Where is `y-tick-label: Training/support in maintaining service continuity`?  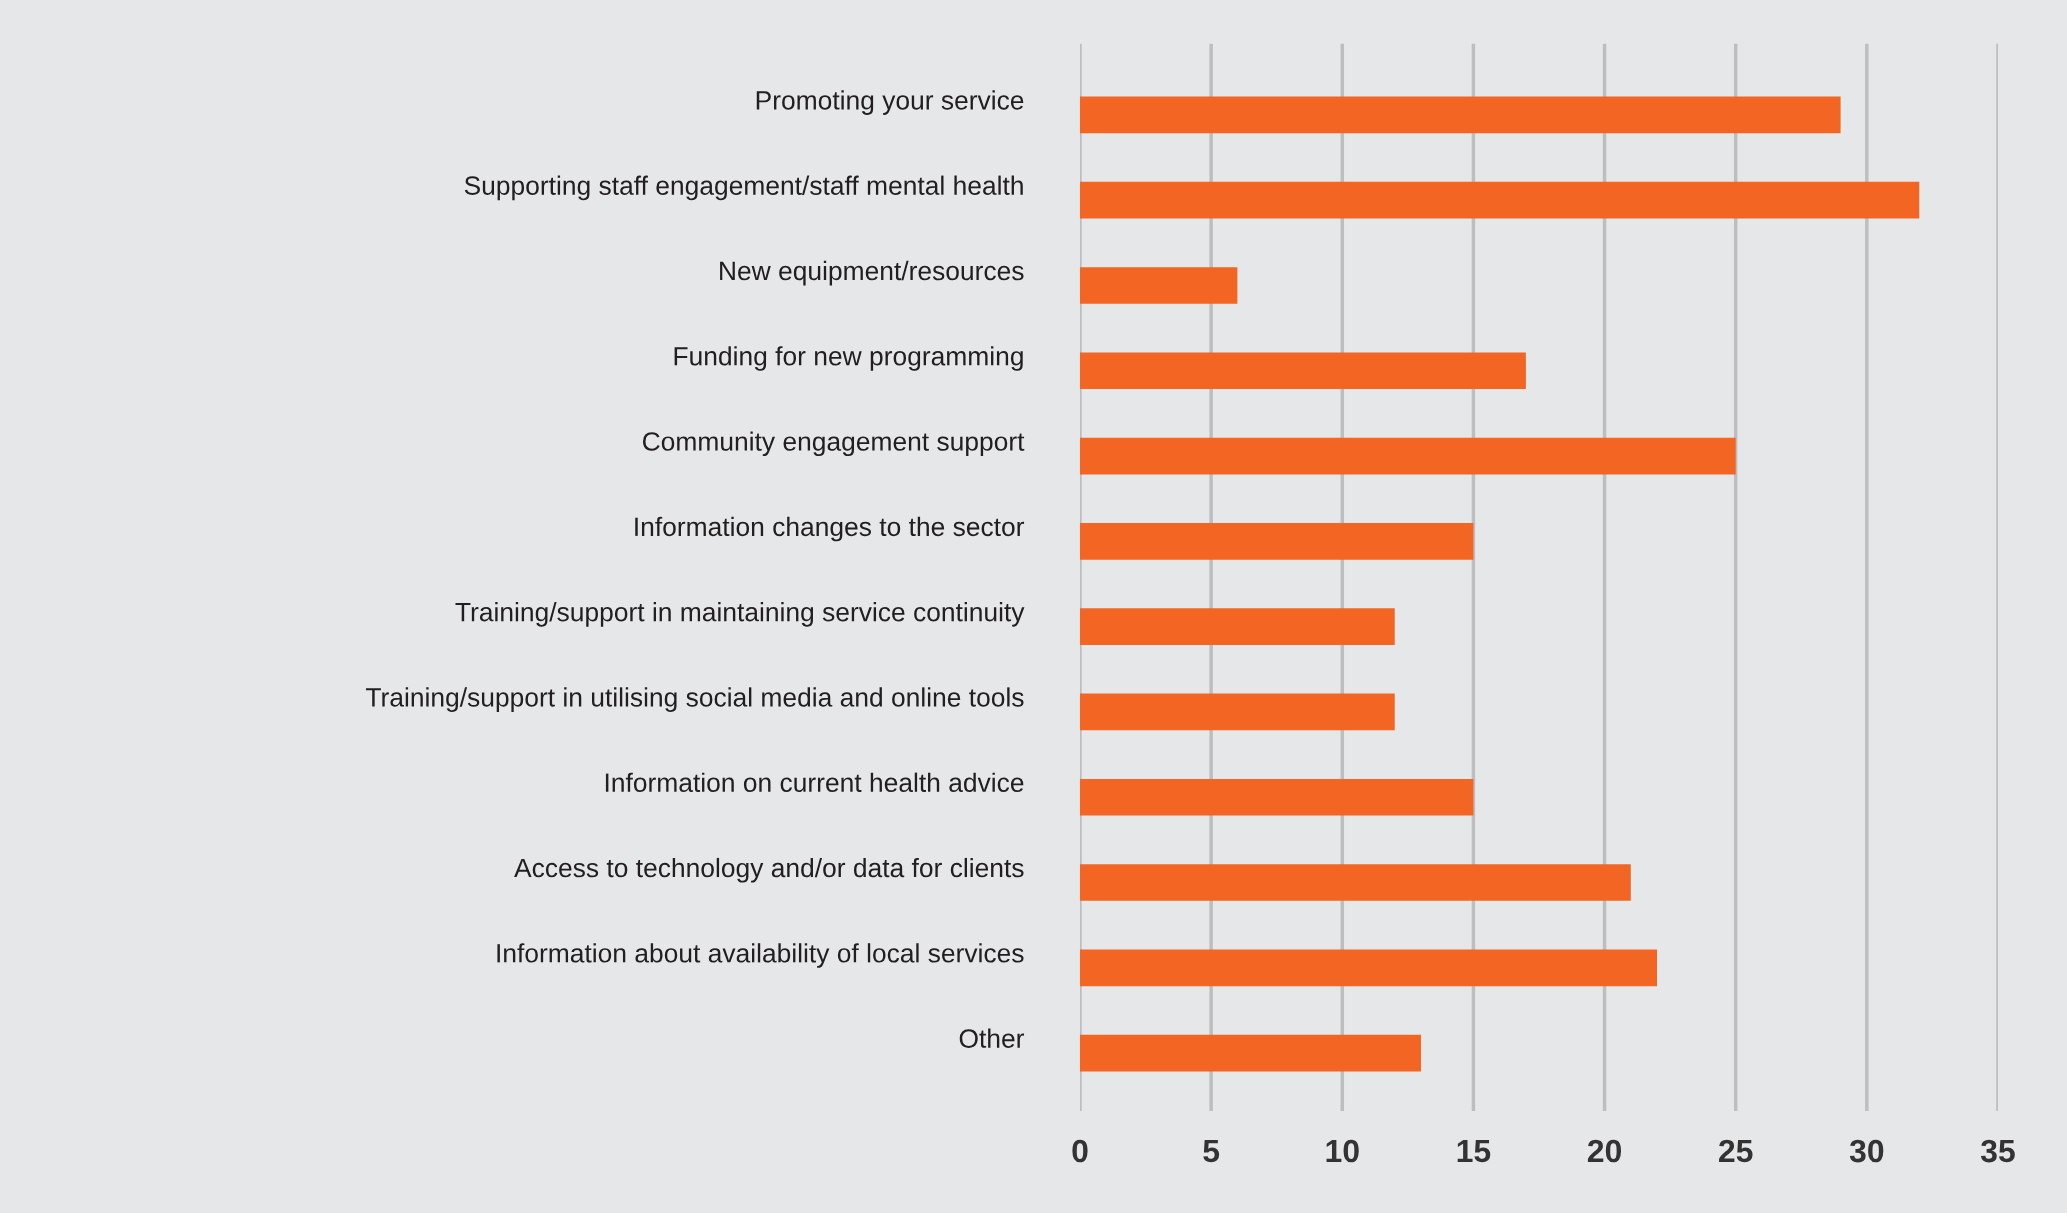 y-tick-label: Training/support in maintaining service continuity is located at coordinates (740, 614).